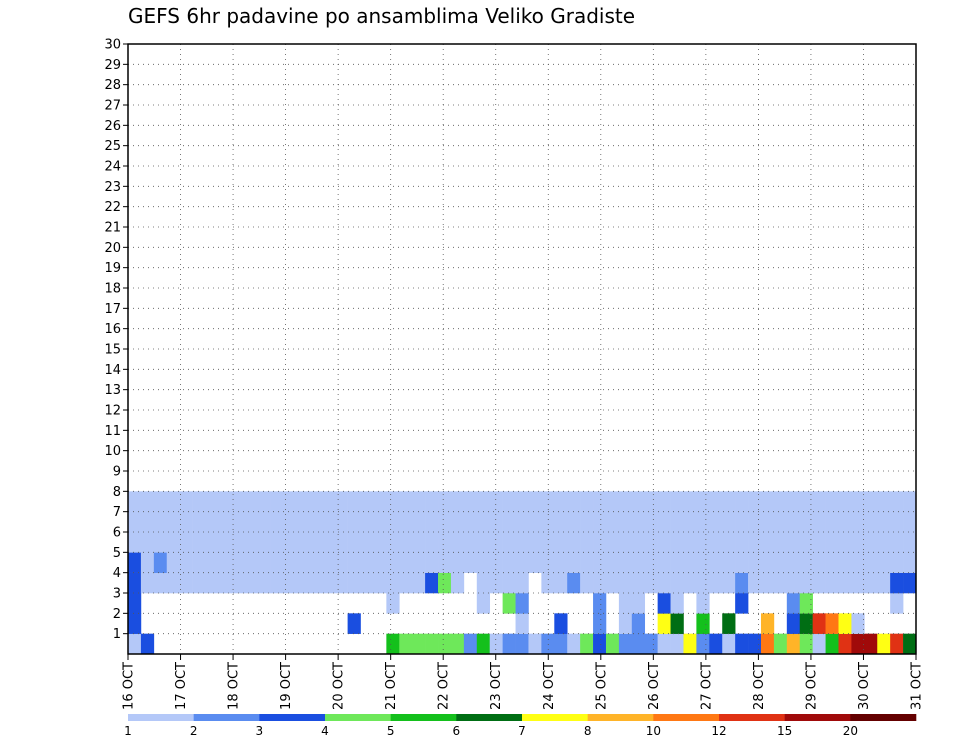 Image resolution: width=960 pixels, height=742 pixels. Describe the element at coordinates (718, 731) in the screenshot. I see `colorbar-label: 12` at that location.